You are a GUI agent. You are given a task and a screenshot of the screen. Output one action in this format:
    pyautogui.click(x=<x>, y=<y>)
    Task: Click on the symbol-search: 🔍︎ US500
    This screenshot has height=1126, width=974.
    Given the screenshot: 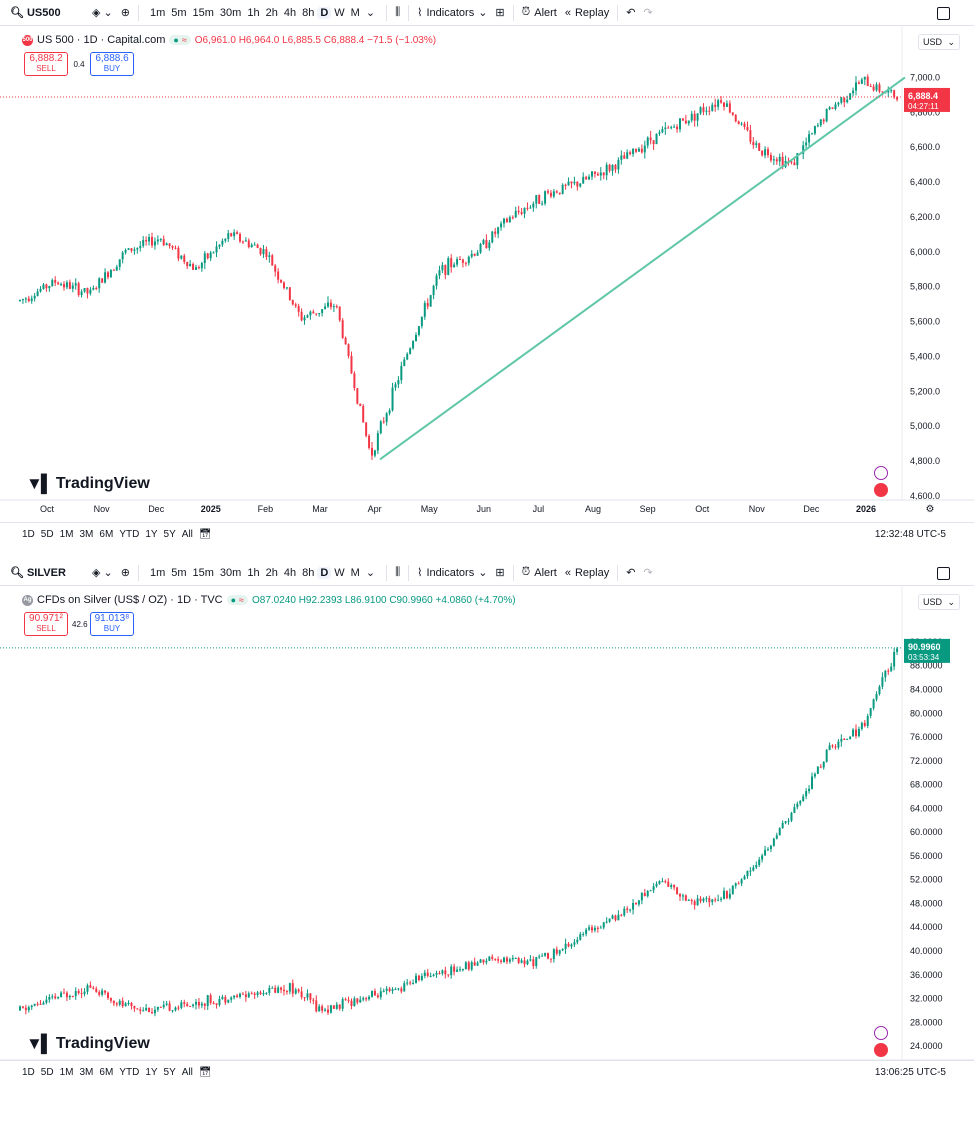 What is the action you would take?
    pyautogui.click(x=47, y=13)
    